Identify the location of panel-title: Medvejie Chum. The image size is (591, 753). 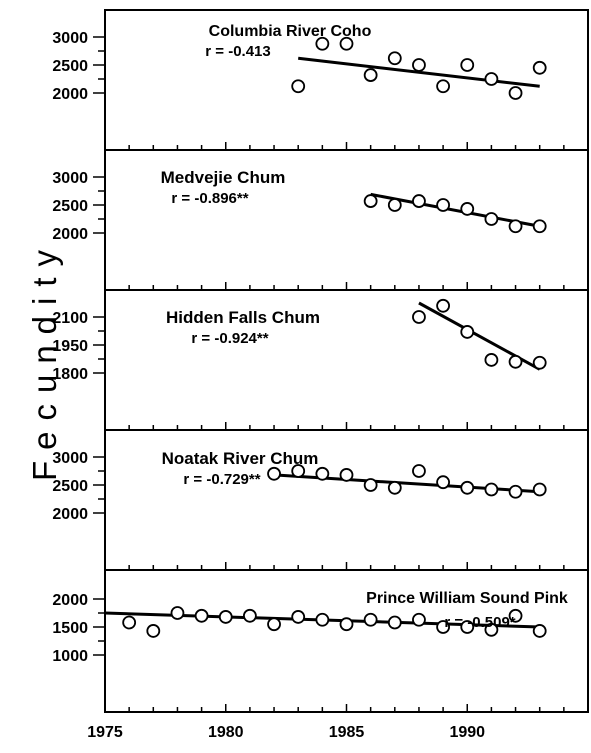
(223, 177).